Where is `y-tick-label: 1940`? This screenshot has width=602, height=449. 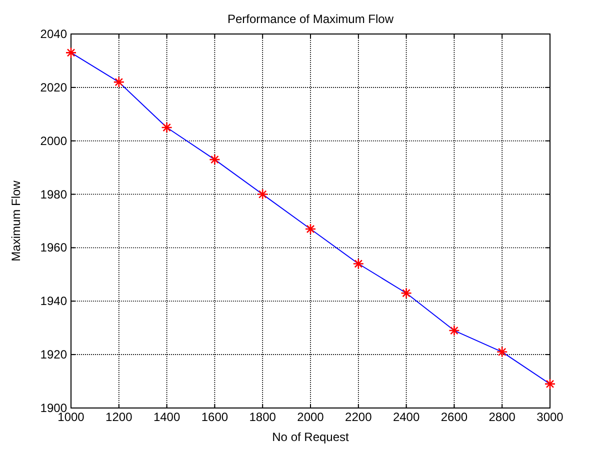 y-tick-label: 1940 is located at coordinates (54, 301).